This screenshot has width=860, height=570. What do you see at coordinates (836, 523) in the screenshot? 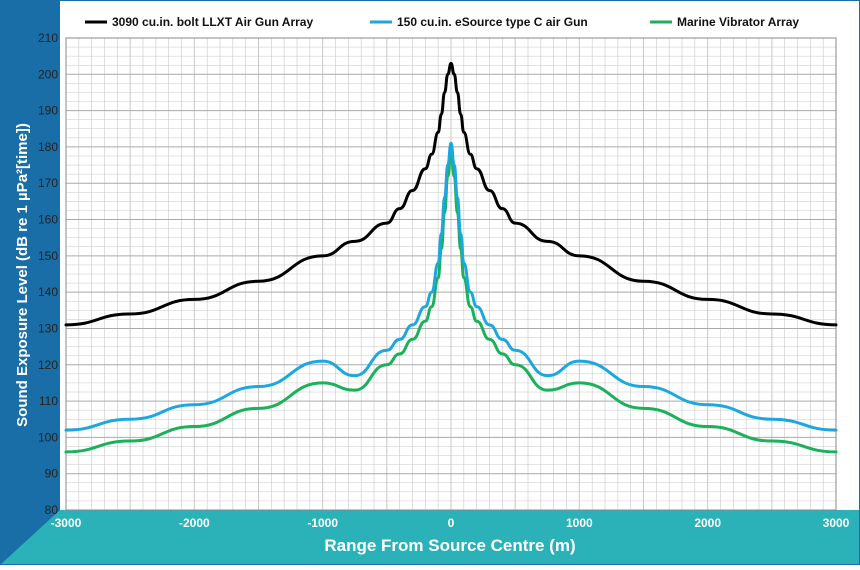
I see `x-tick-label: 3000` at bounding box center [836, 523].